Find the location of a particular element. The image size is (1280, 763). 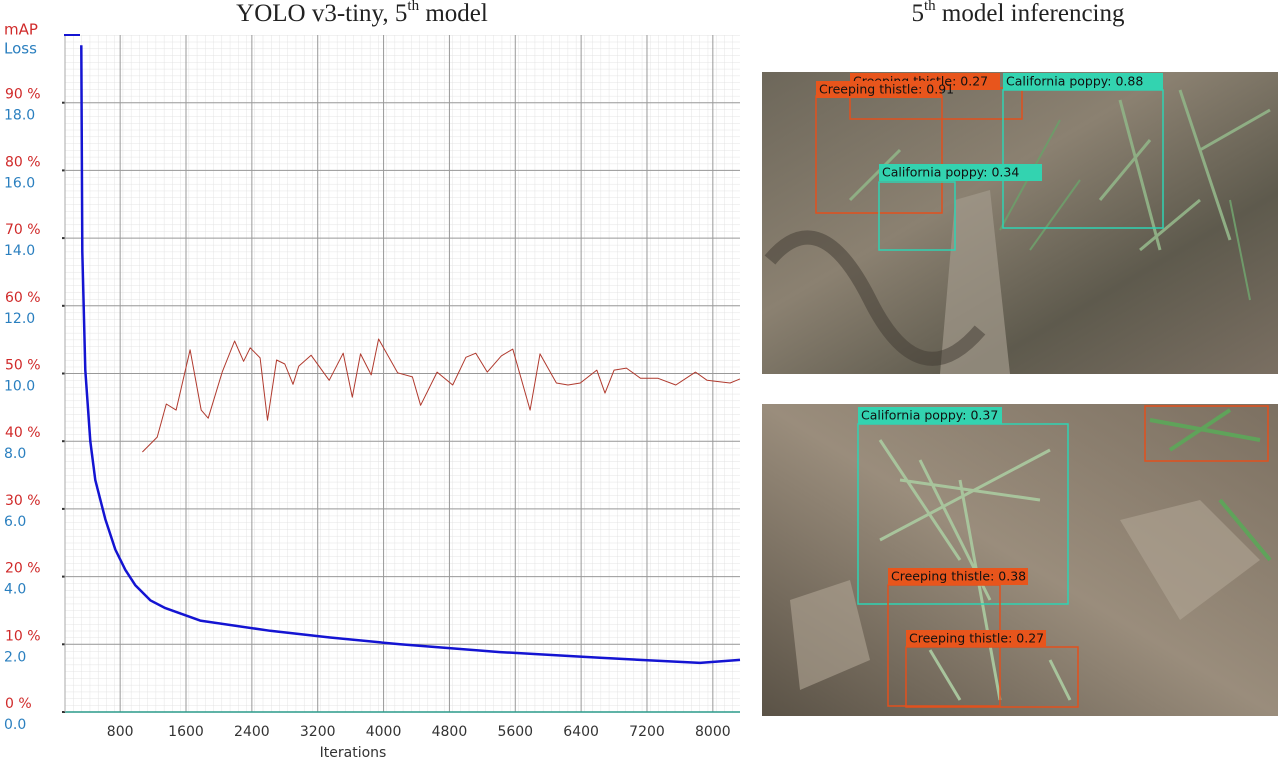

y-tick-label: 10.0 is located at coordinates (19, 387).